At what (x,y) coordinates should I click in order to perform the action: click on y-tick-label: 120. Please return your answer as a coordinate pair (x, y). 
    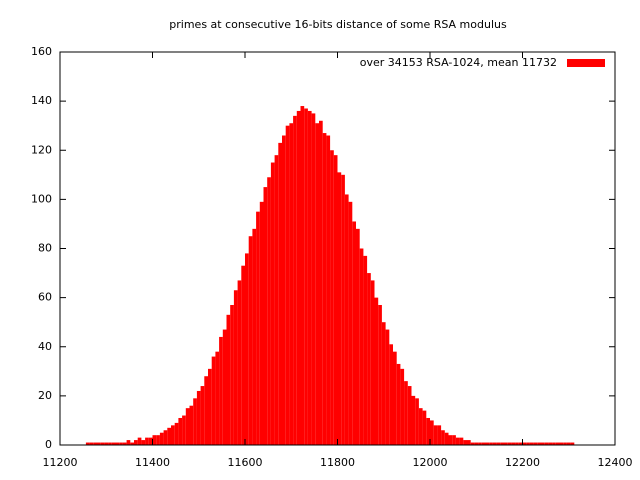
    Looking at the image, I should click on (41, 149).